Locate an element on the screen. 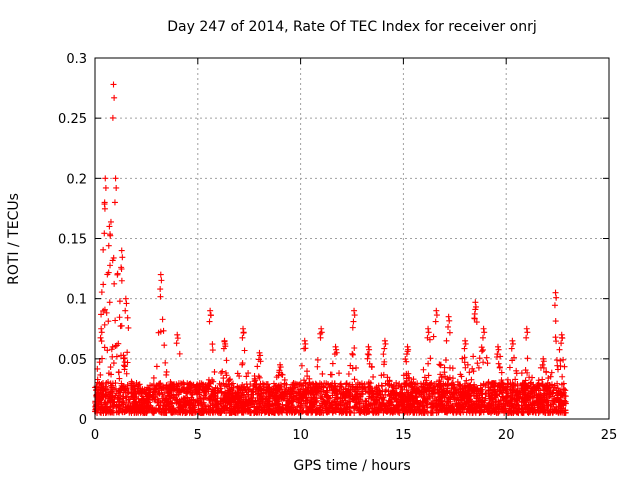  x-tick-label: 0 is located at coordinates (95, 435).